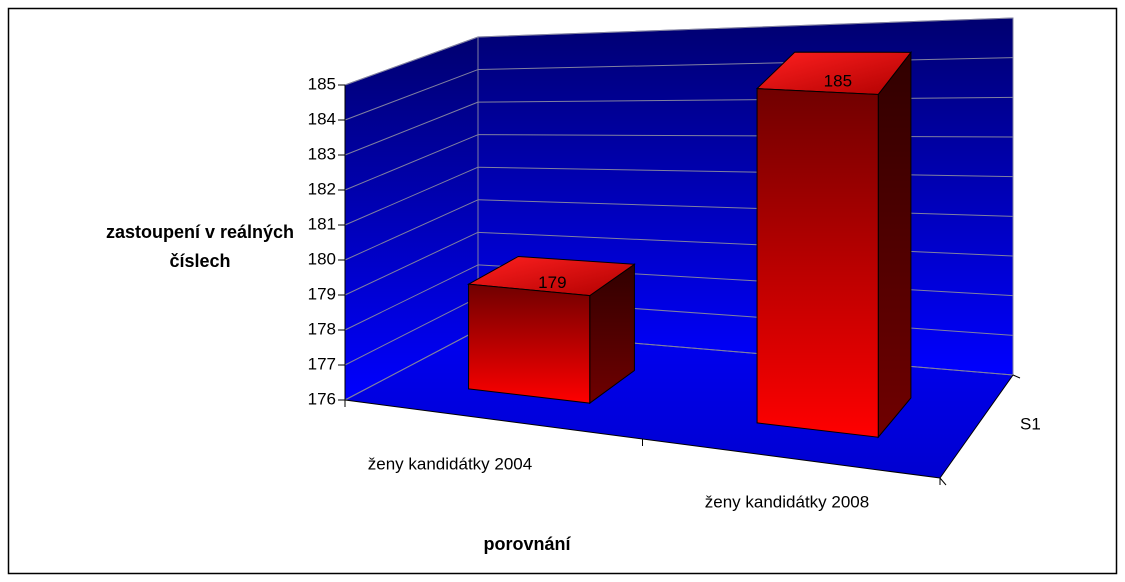 This screenshot has width=1125, height=582. What do you see at coordinates (527, 544) in the screenshot?
I see `x-axis-title: porovnání` at bounding box center [527, 544].